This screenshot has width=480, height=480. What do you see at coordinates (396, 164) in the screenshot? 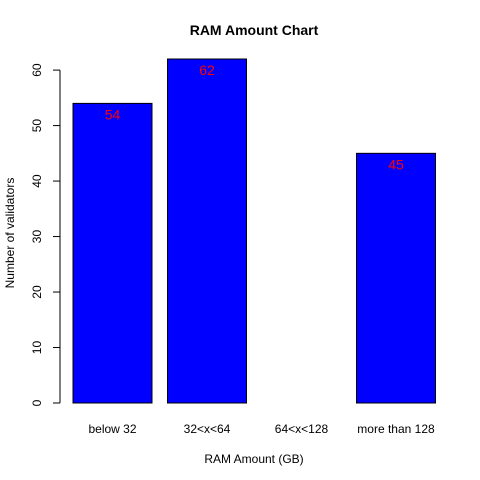
I see `data-label-3: 45` at bounding box center [396, 164].